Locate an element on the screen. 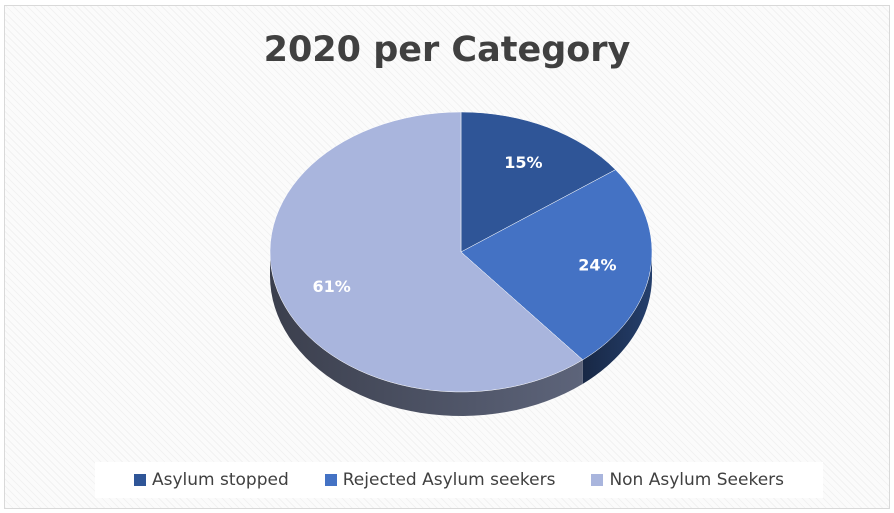  legend-item-non-asylum-seekers: Non Asylum Seekers is located at coordinates (687, 480).